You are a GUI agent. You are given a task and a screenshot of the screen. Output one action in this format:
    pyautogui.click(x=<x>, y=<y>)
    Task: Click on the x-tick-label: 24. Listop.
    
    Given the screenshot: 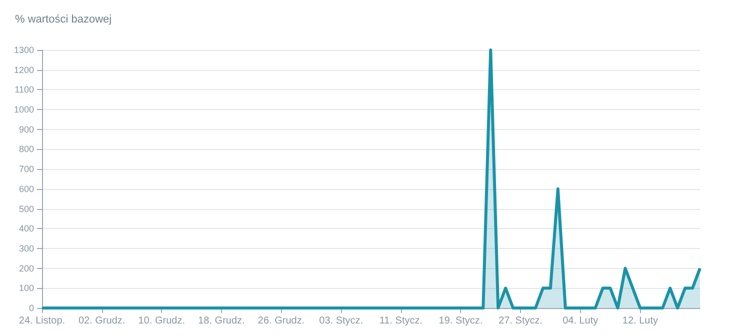 What is the action you would take?
    pyautogui.click(x=42, y=321)
    